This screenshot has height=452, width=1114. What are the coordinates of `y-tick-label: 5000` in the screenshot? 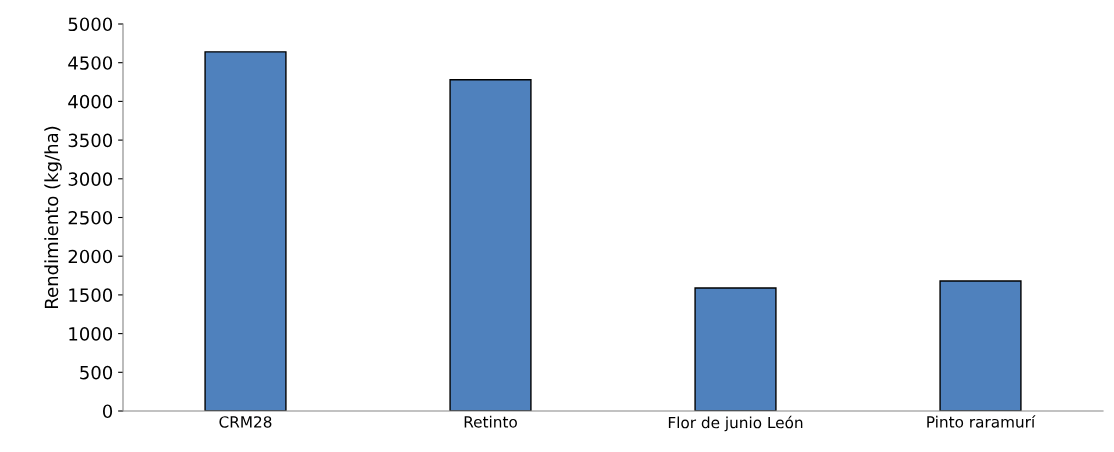 It's located at (90, 24).